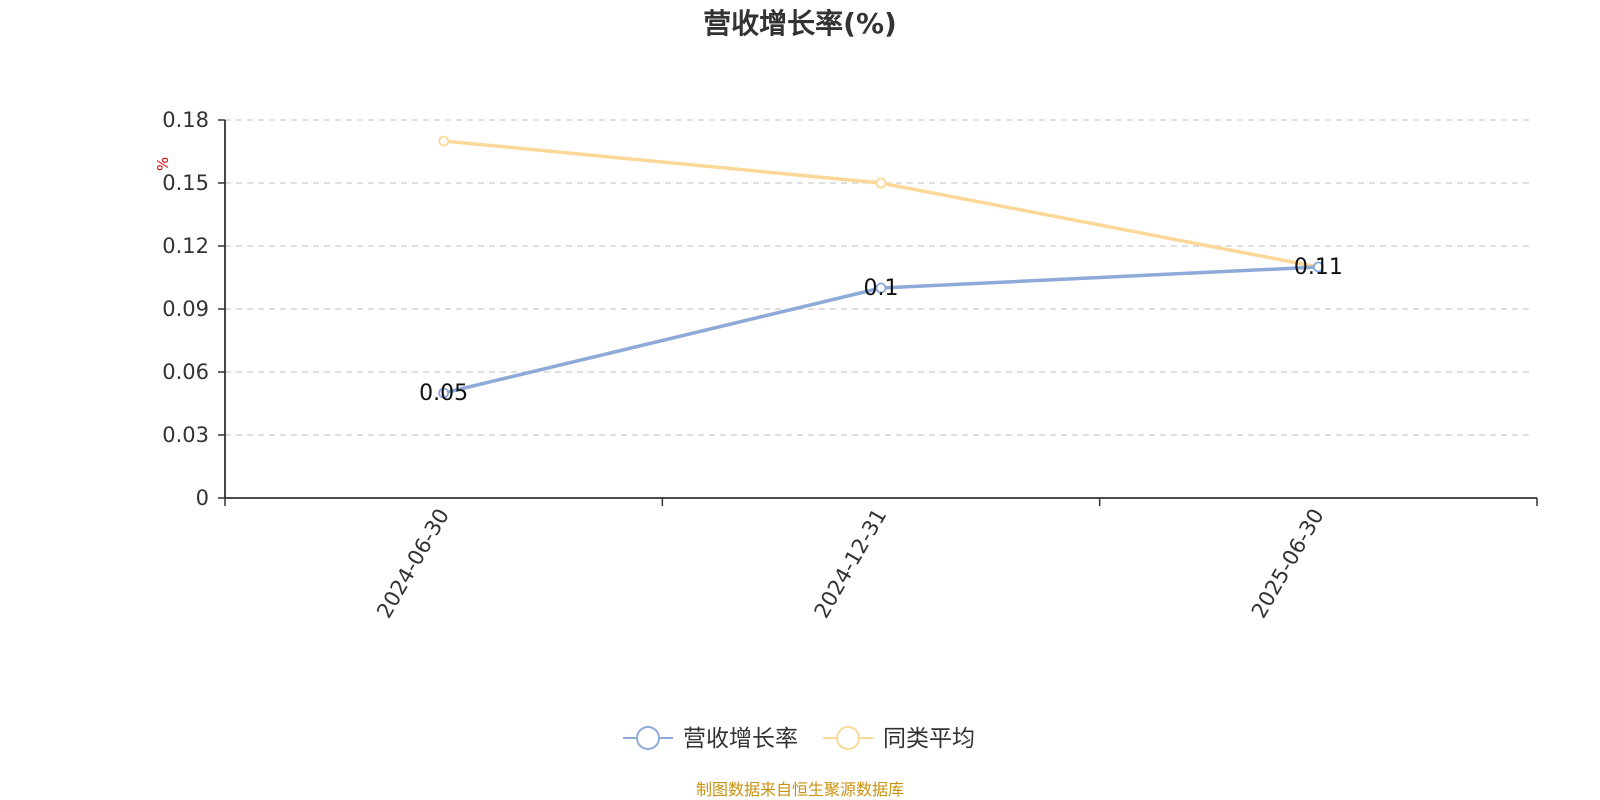  I want to click on legend-label-series-2: 同类平均, so click(929, 739).